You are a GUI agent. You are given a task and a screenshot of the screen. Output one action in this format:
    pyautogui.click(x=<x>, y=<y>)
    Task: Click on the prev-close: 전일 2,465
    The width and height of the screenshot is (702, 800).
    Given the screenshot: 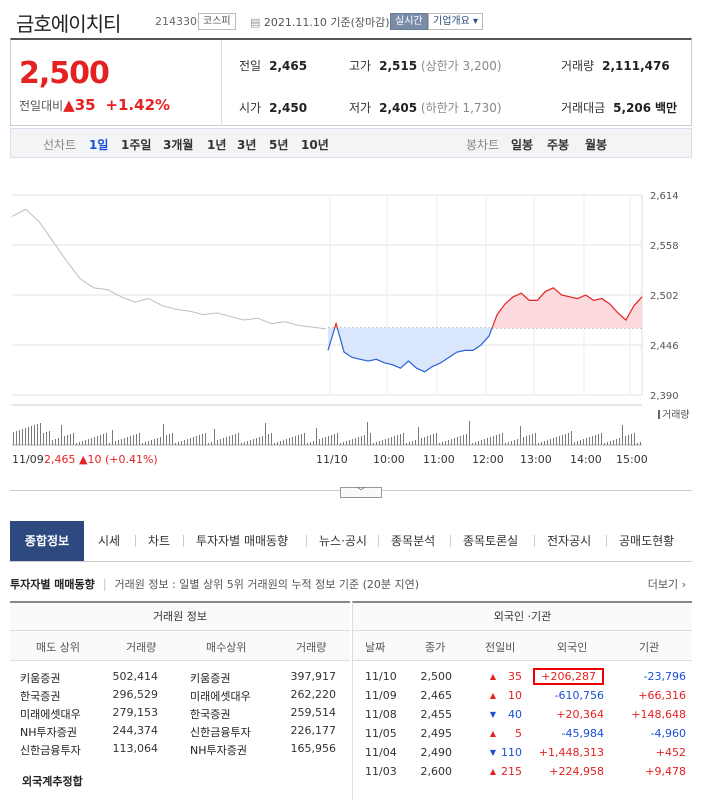 What is the action you would take?
    pyautogui.click(x=273, y=65)
    